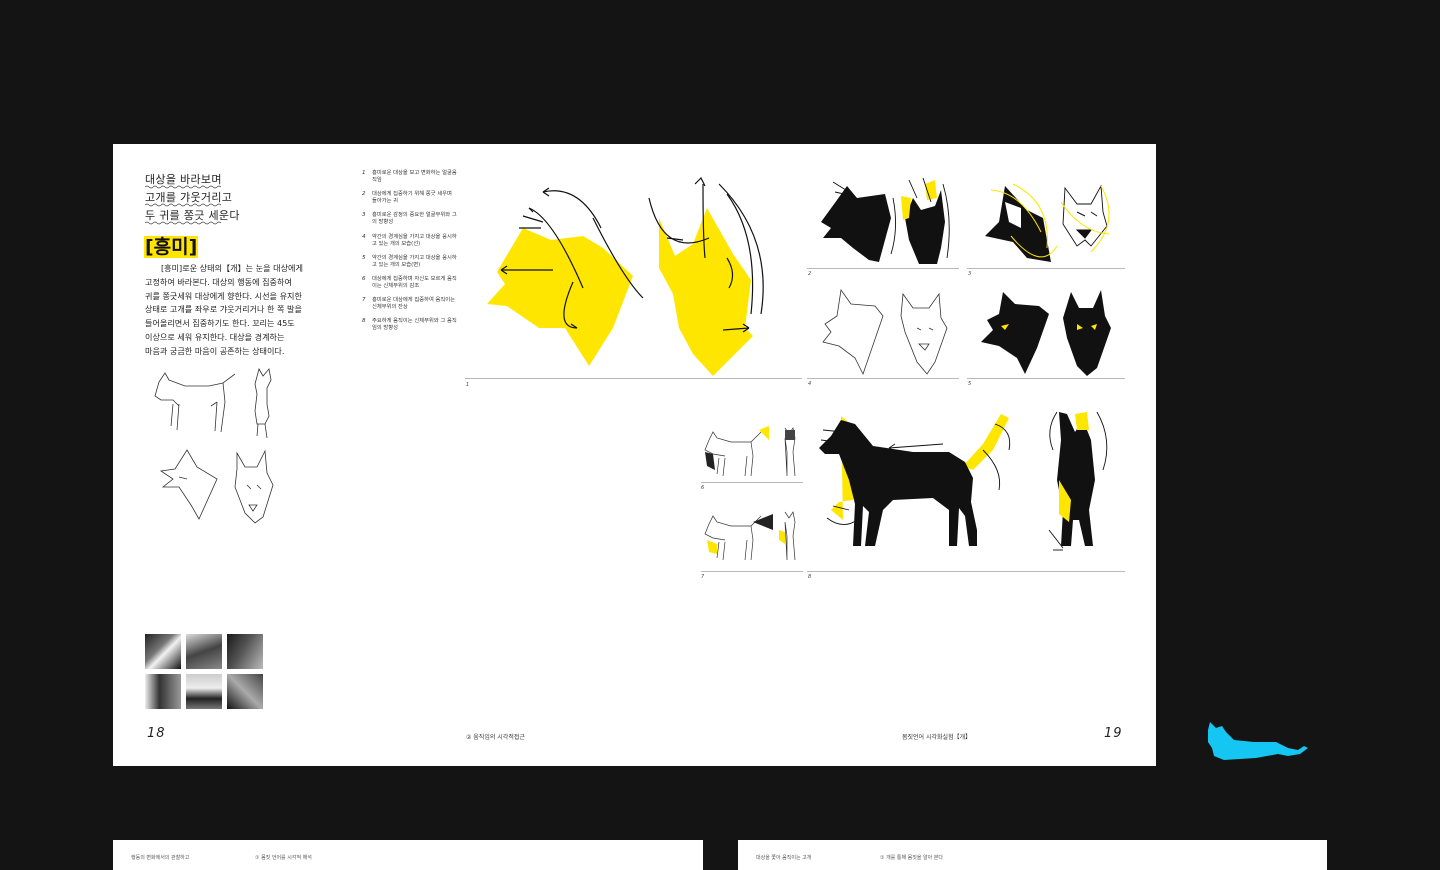 Image resolution: width=1440 pixels, height=870 pixels. Describe the element at coordinates (156, 733) in the screenshot. I see `page-number-left: 18` at that location.